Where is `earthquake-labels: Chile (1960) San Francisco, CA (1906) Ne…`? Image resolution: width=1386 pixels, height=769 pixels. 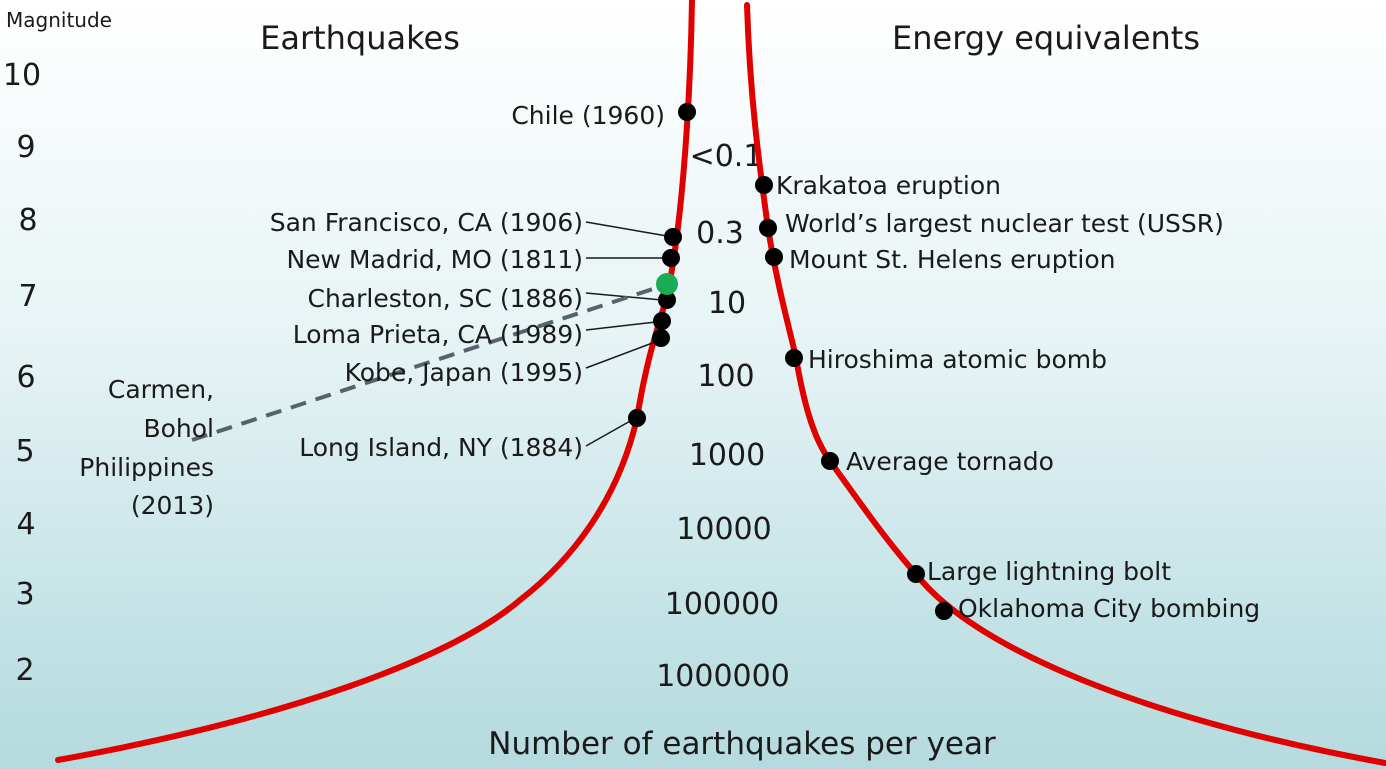
earthquake-labels: Chile (1960) San Francisco, CA (1906) Ne… is located at coordinates (467, 281).